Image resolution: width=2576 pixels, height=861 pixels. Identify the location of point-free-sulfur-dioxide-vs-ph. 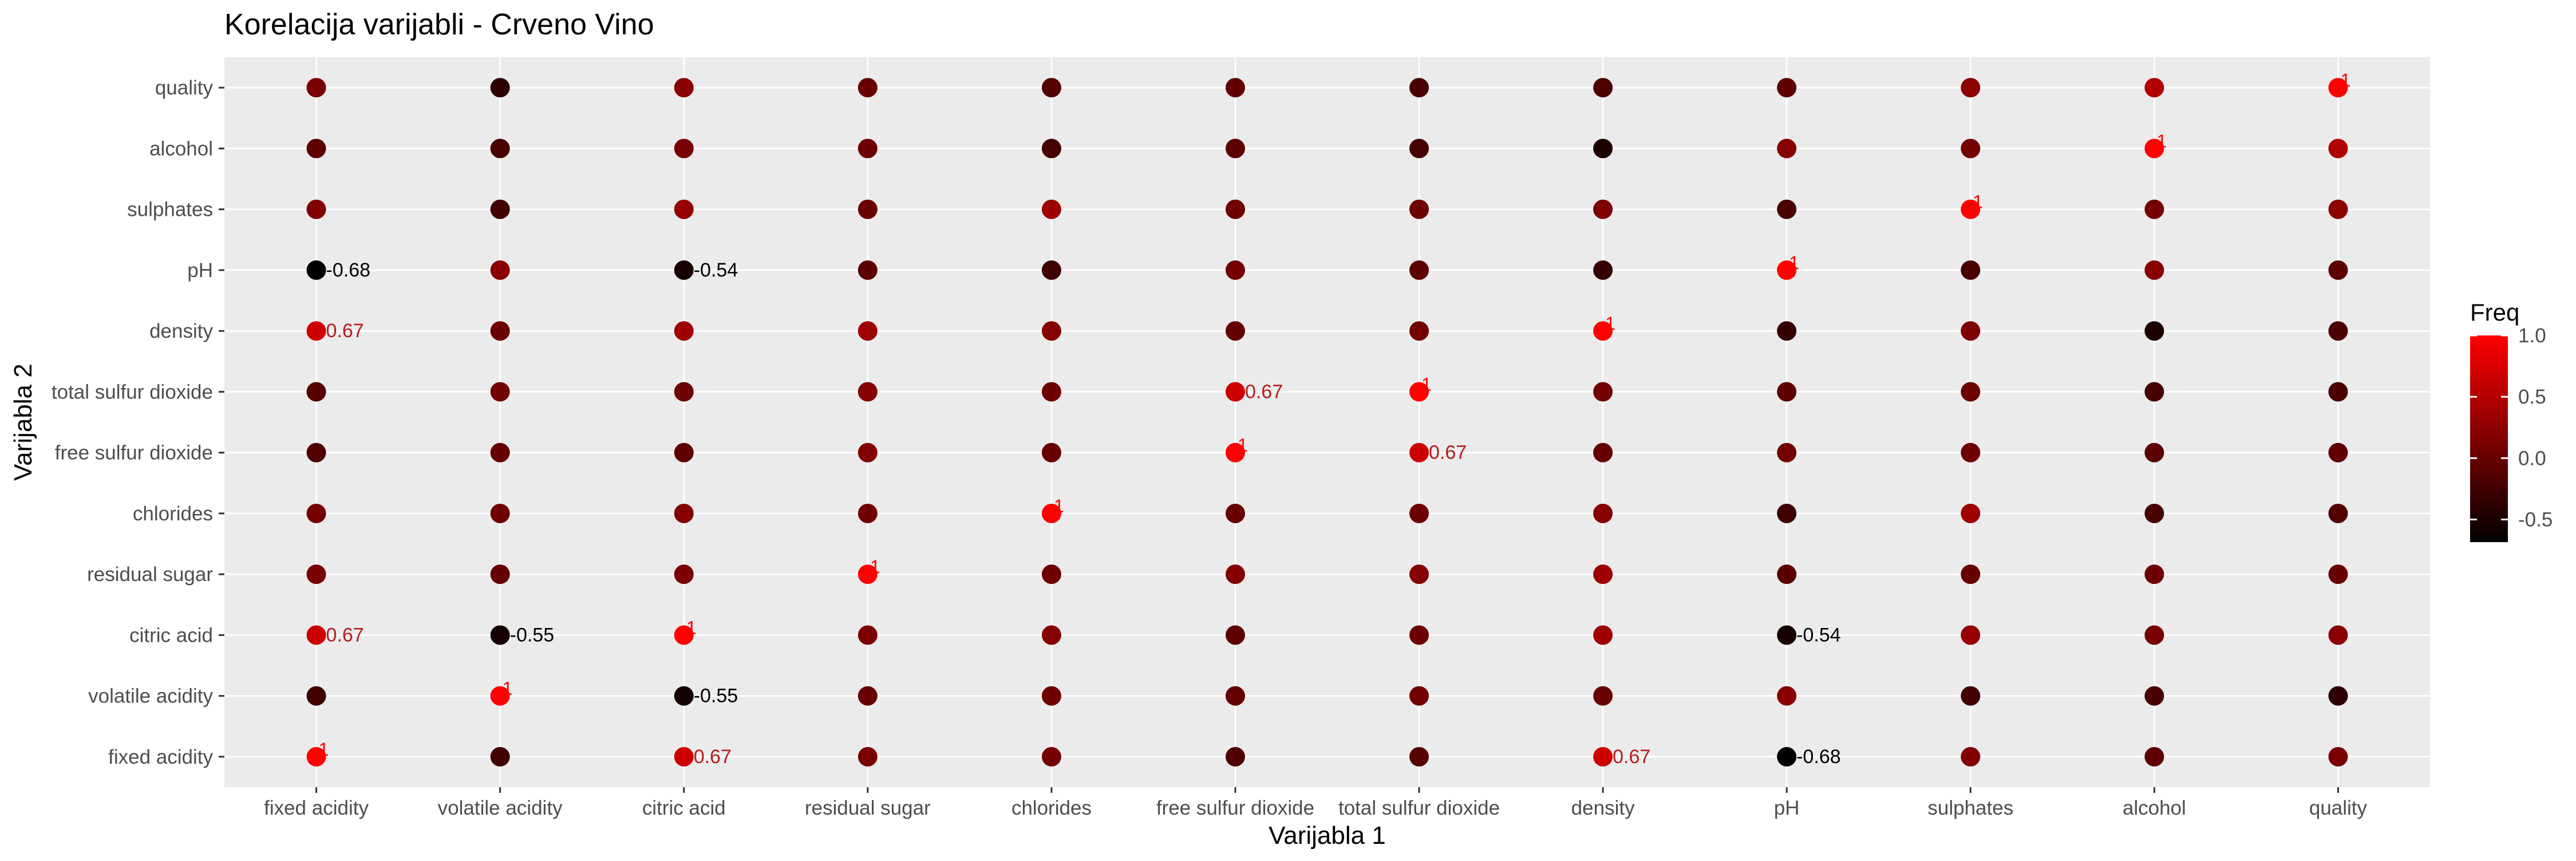
(1235, 270).